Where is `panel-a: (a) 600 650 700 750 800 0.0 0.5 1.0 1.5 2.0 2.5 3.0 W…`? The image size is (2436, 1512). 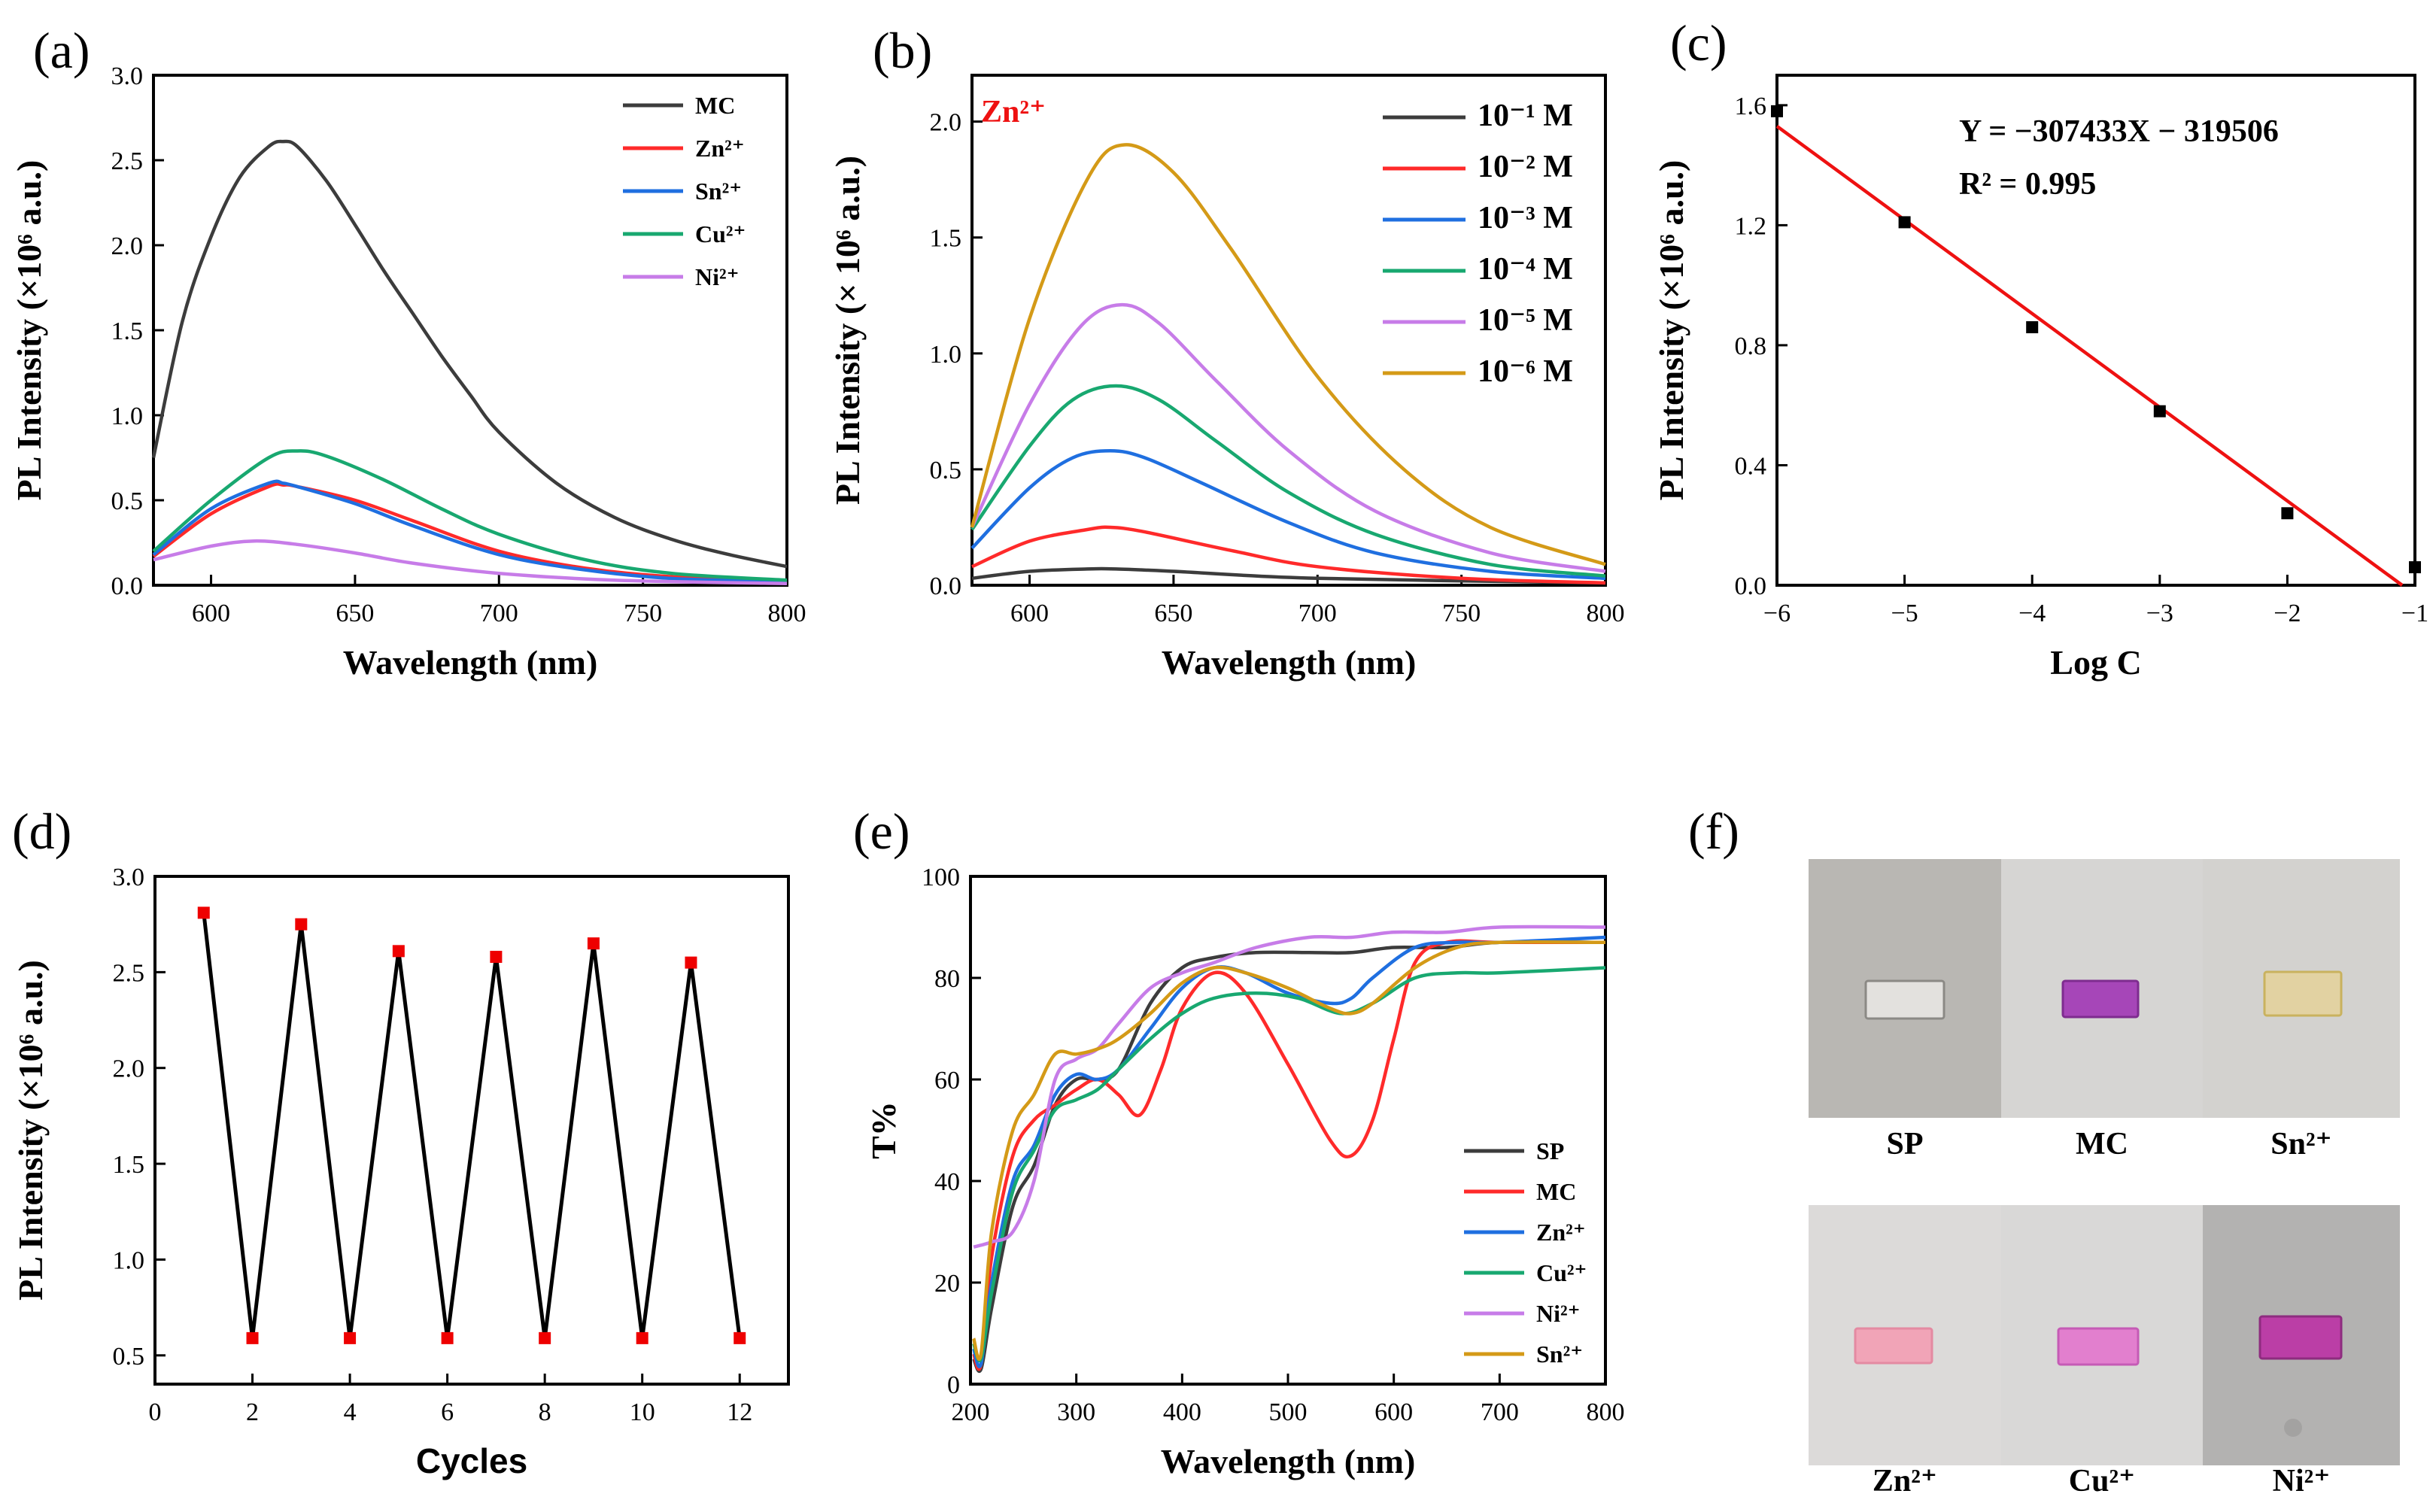
panel-a: (a) 600 650 700 750 800 0.0 0.5 1.0 1.5 2.0 2.5 3.0 W… is located at coordinates (408, 352).